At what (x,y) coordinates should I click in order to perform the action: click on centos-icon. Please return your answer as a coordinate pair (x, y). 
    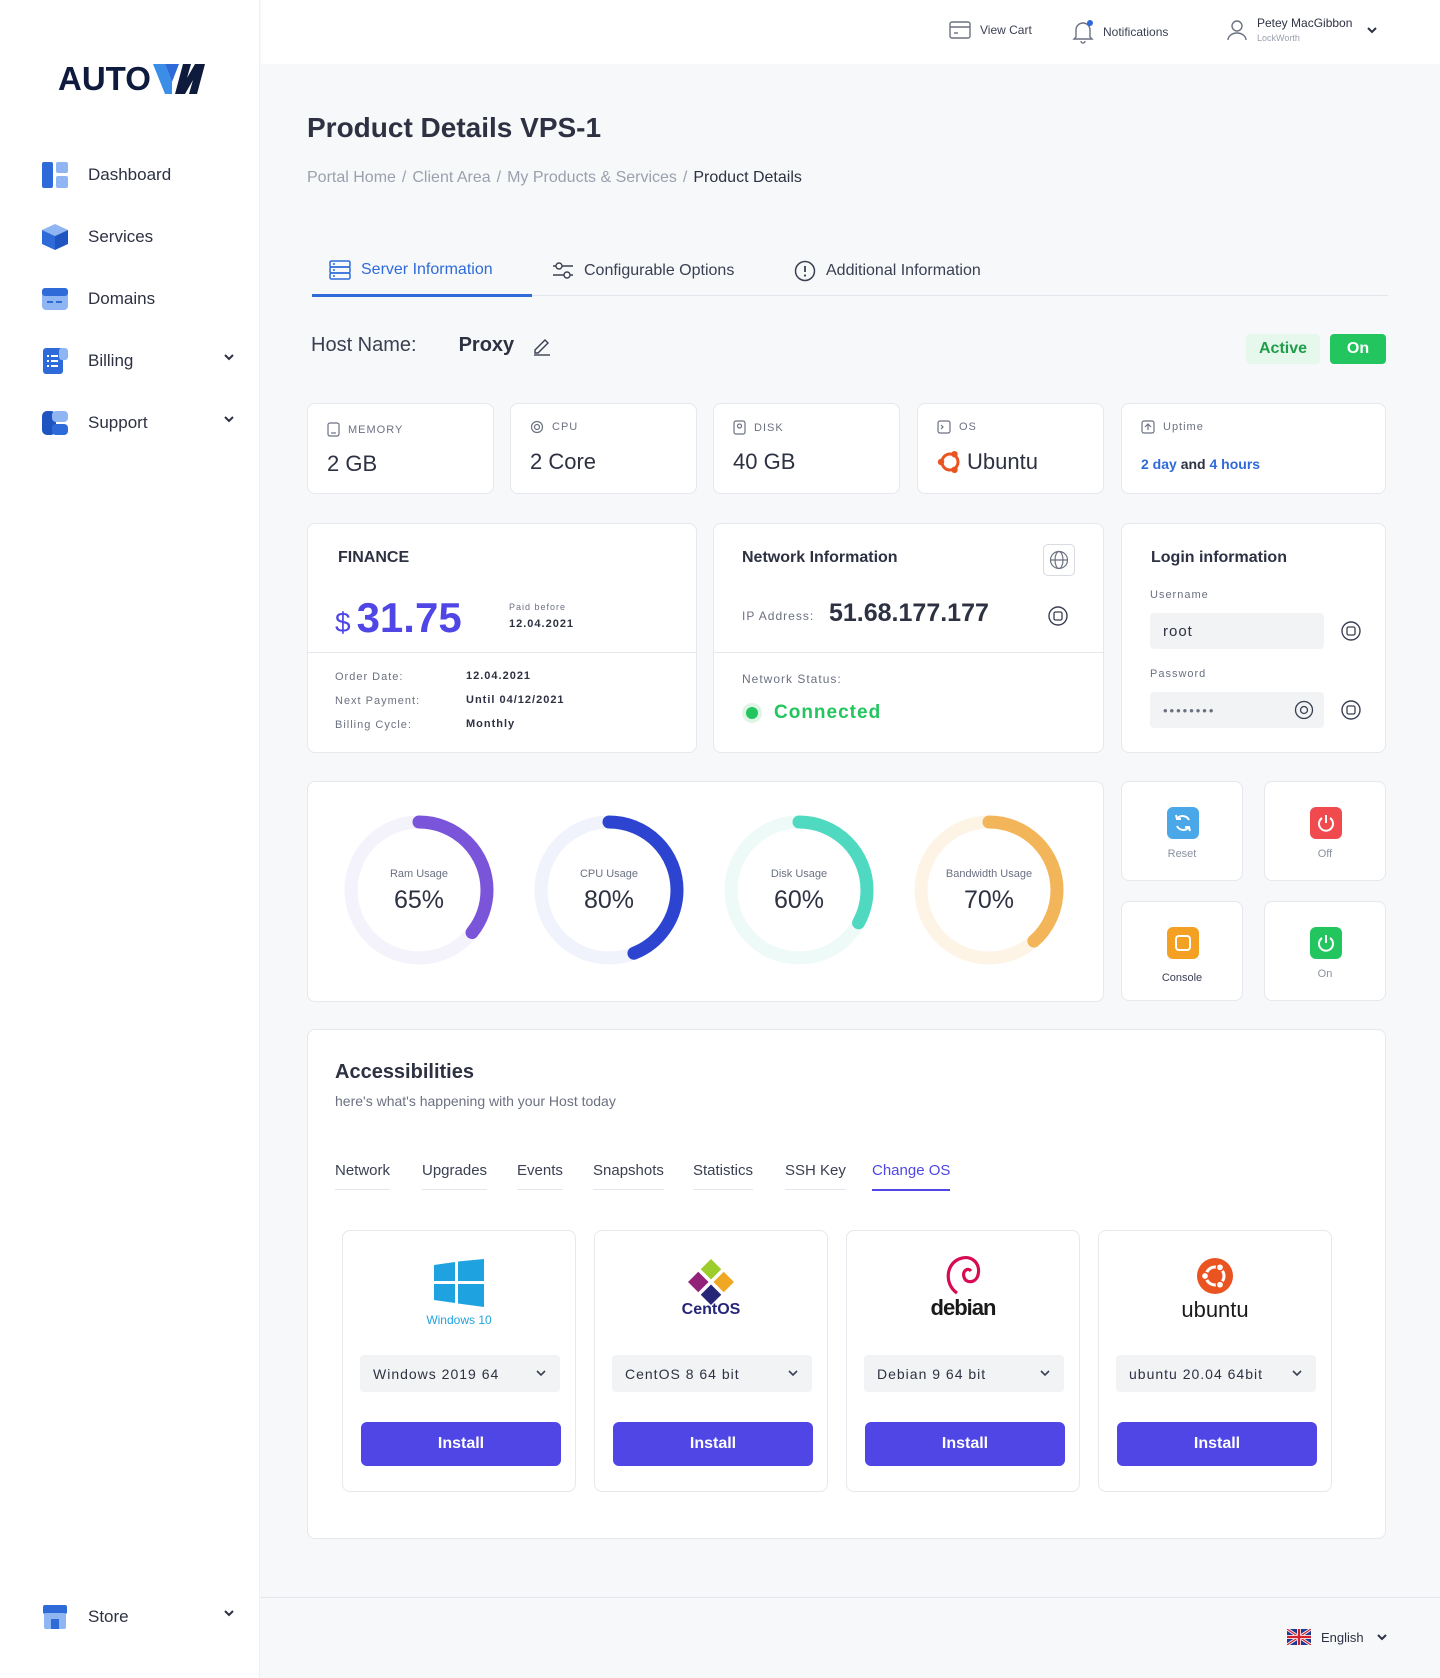
    Looking at the image, I should click on (711, 1282).